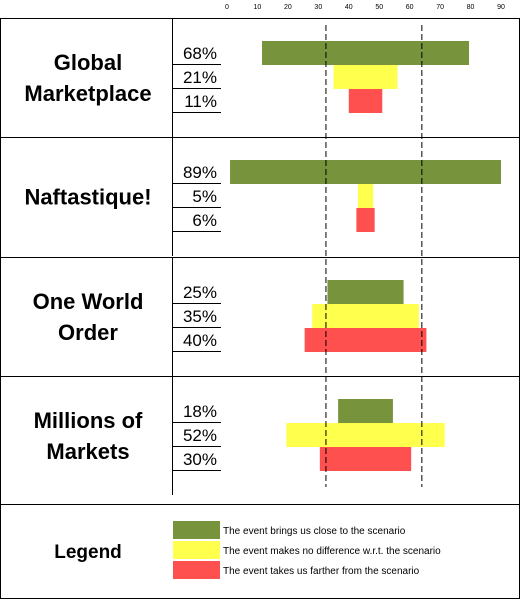 The width and height of the screenshot is (521, 600). What do you see at coordinates (88, 332) in the screenshot?
I see `scenario-title: Order` at bounding box center [88, 332].